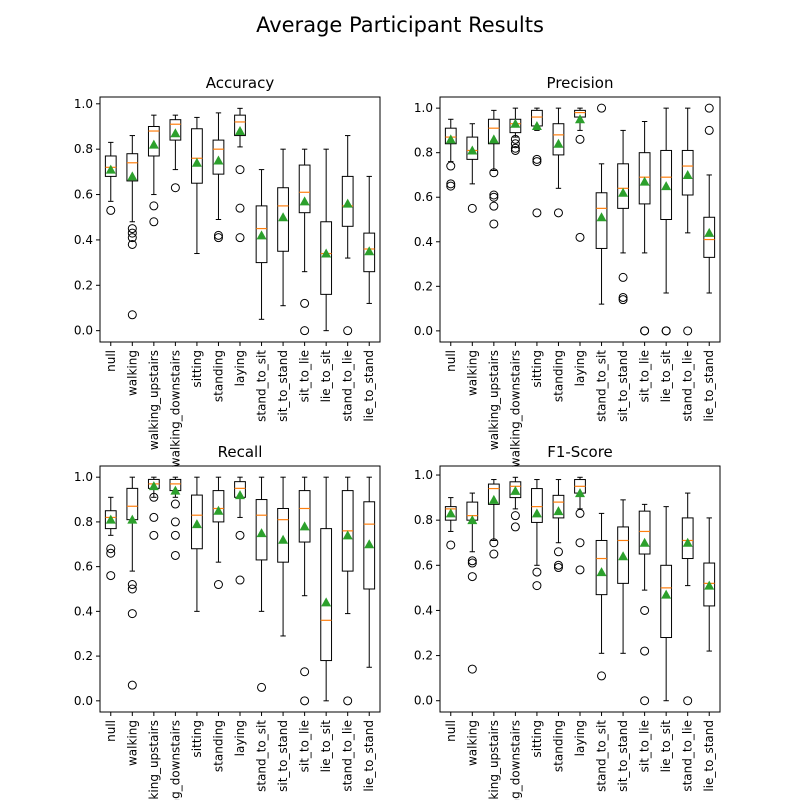 The width and height of the screenshot is (800, 800). I want to click on box-lie_to_stand, so click(709, 198).